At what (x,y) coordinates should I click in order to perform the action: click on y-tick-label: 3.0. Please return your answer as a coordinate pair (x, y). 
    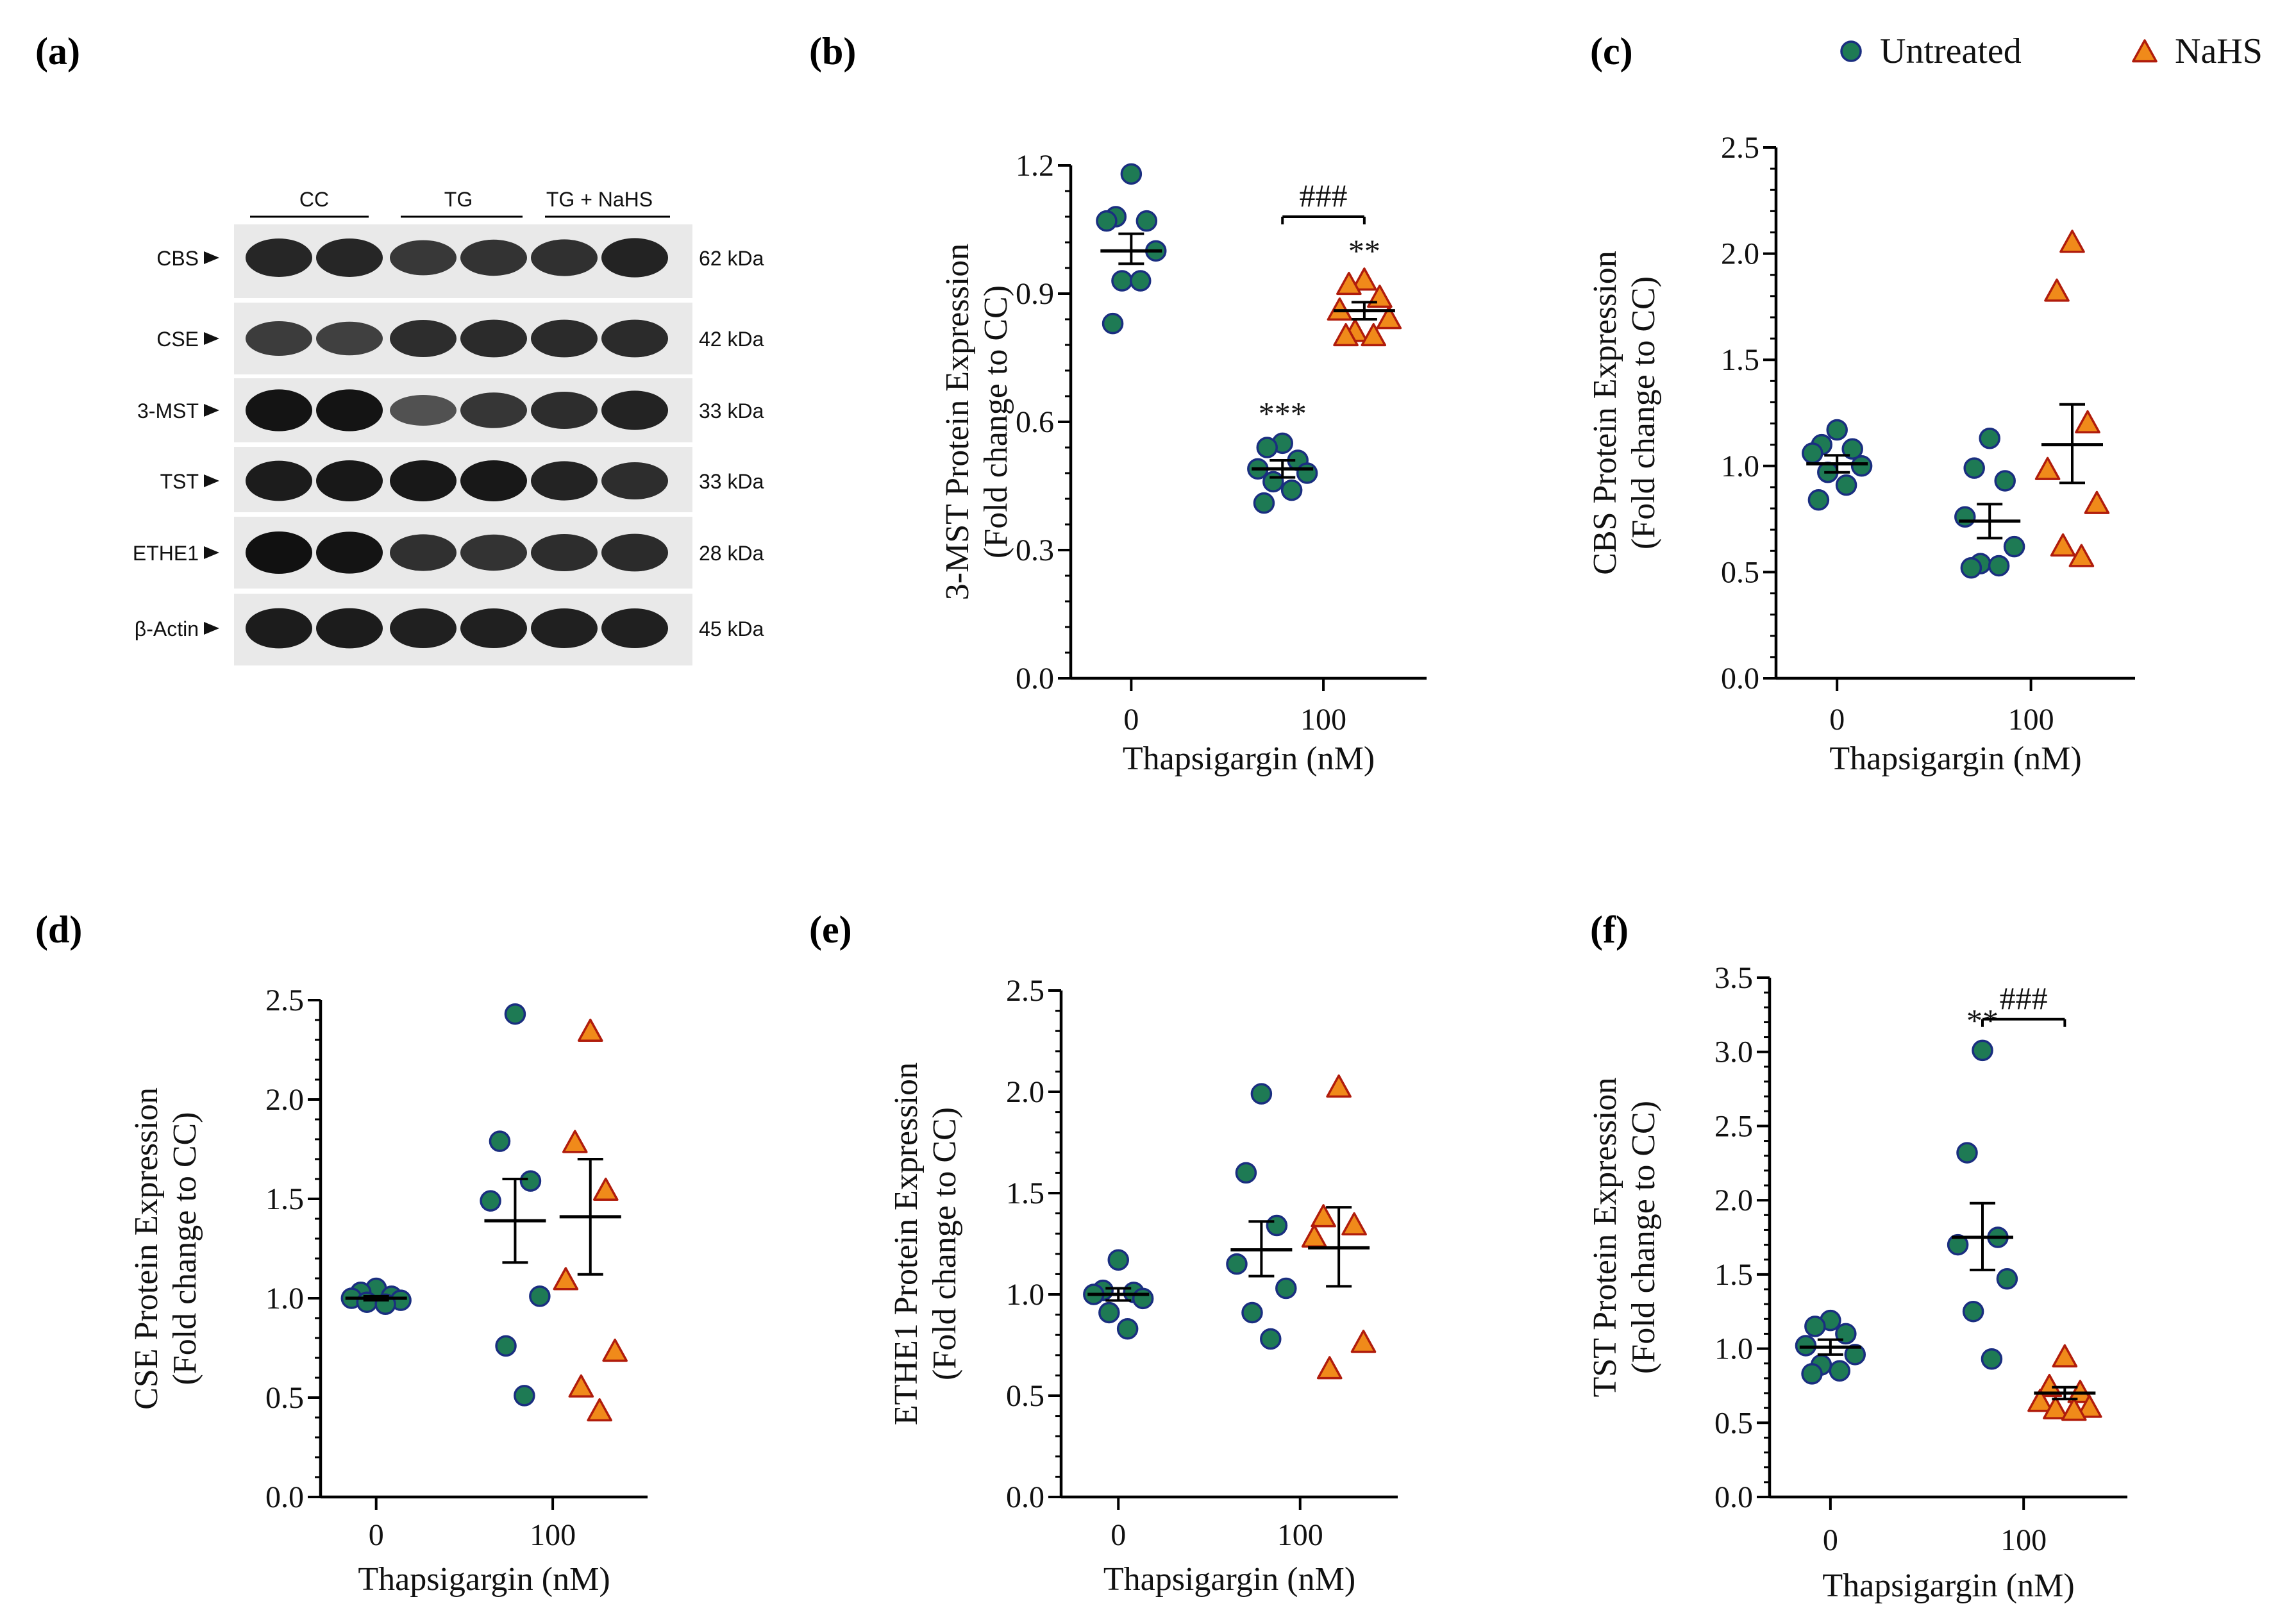
    Looking at the image, I should click on (1733, 1052).